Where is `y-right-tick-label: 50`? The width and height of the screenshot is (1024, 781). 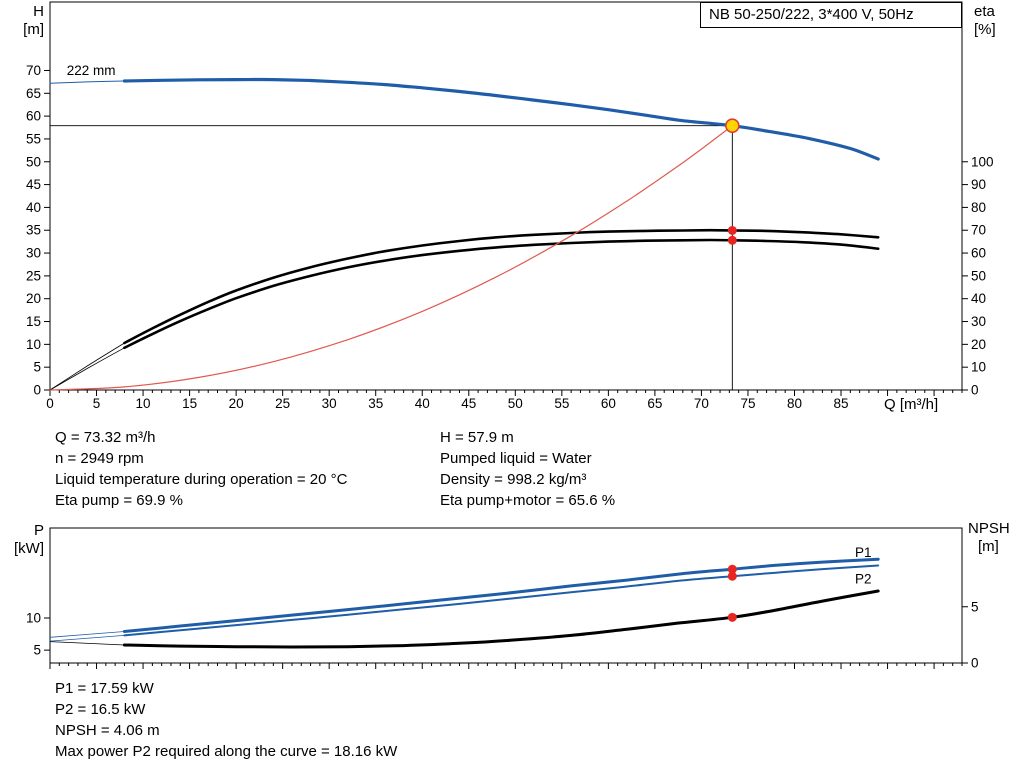
y-right-tick-label: 50 is located at coordinates (978, 275).